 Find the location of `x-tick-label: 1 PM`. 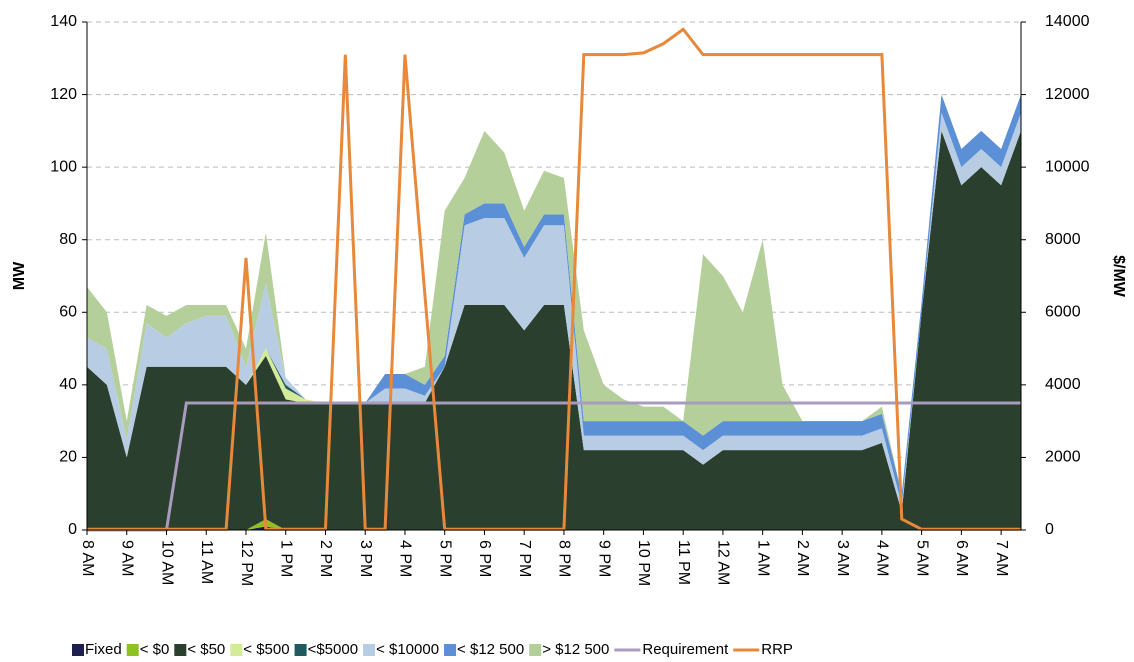

x-tick-label: 1 PM is located at coordinates (285, 558).